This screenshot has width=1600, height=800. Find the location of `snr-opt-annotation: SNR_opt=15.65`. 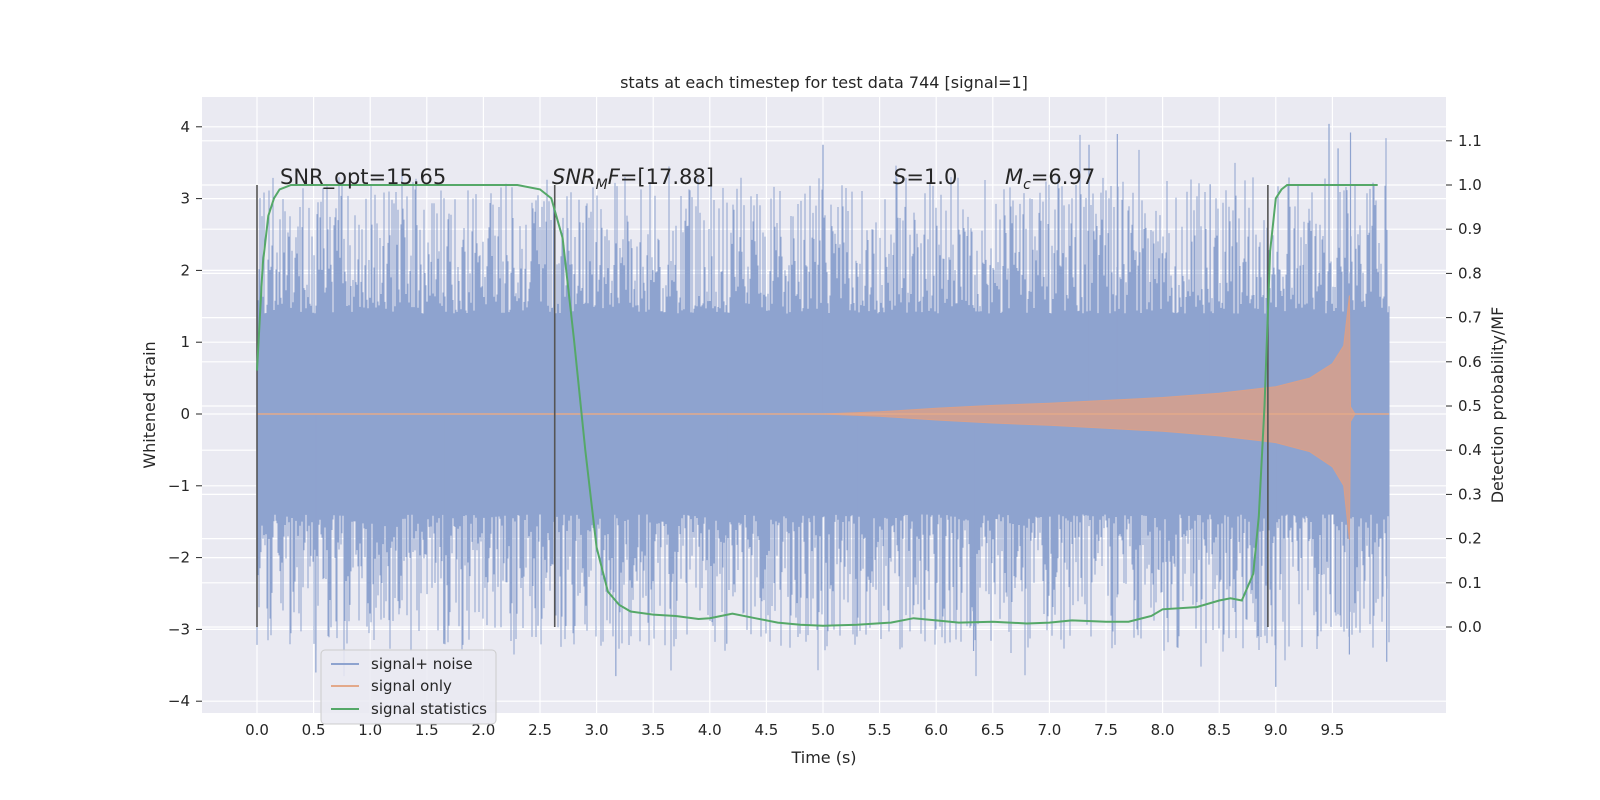

snr-opt-annotation: SNR_opt=15.65 is located at coordinates (363, 177).